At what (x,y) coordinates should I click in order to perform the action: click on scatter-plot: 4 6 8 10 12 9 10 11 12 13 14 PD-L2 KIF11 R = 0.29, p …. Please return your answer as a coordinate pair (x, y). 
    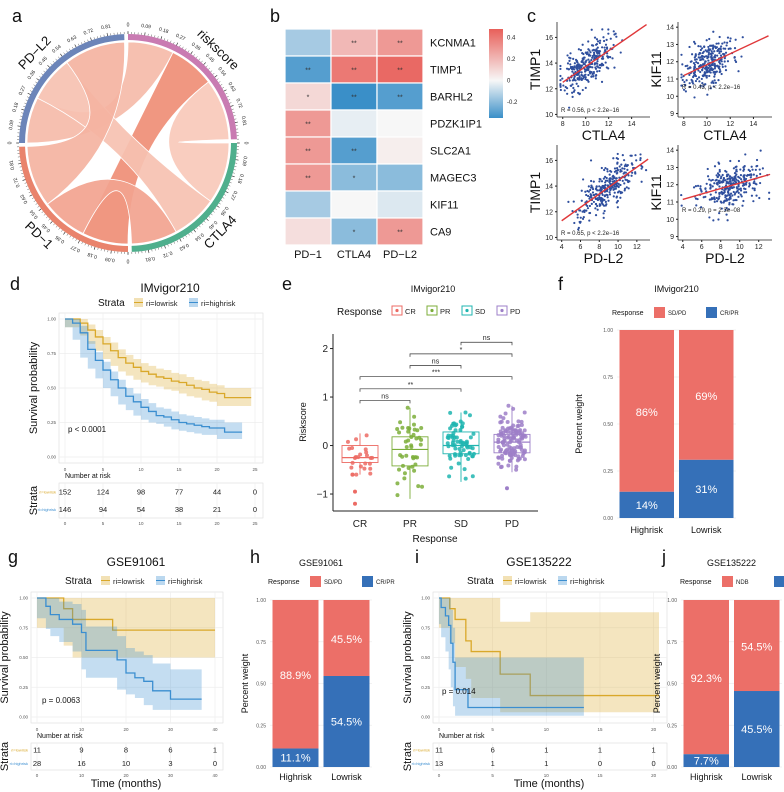
    Looking at the image, I should click on (710, 205).